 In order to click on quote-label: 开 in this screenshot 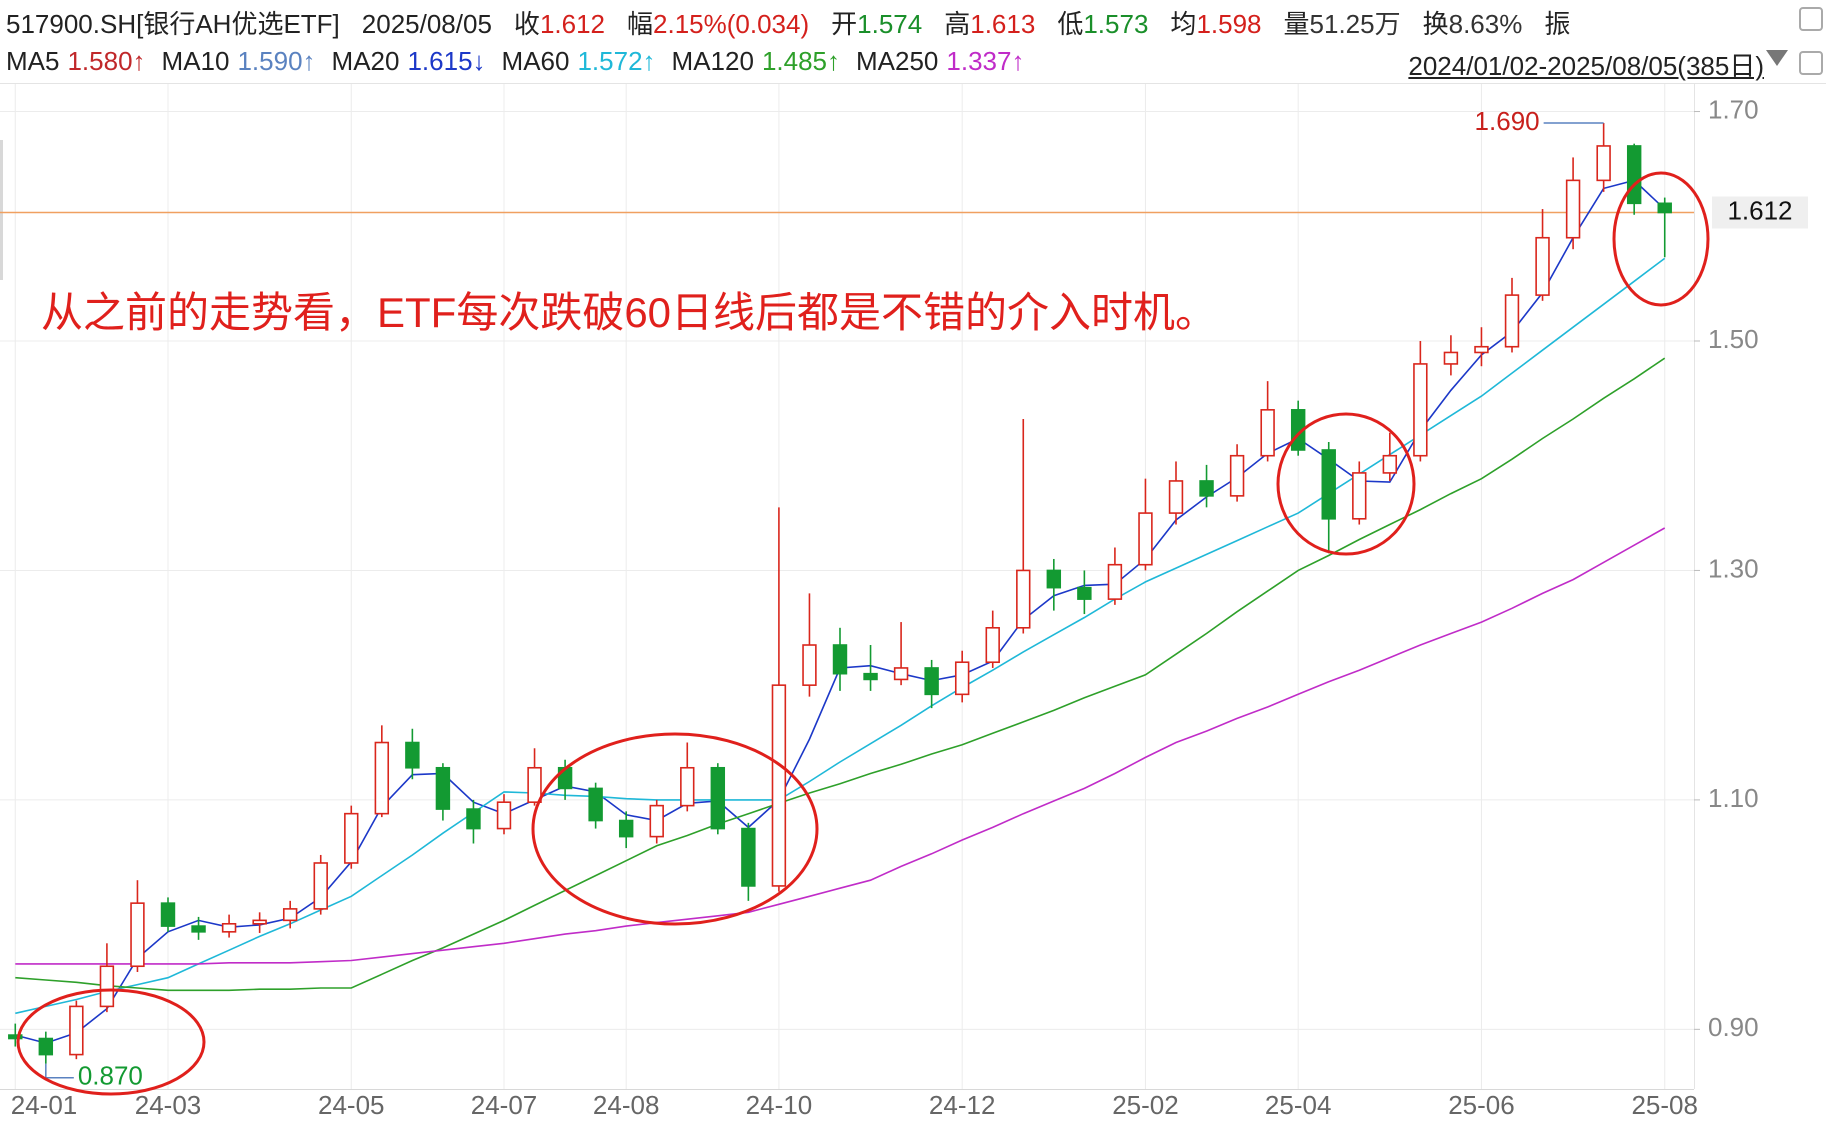, I will do `click(844, 24)`.